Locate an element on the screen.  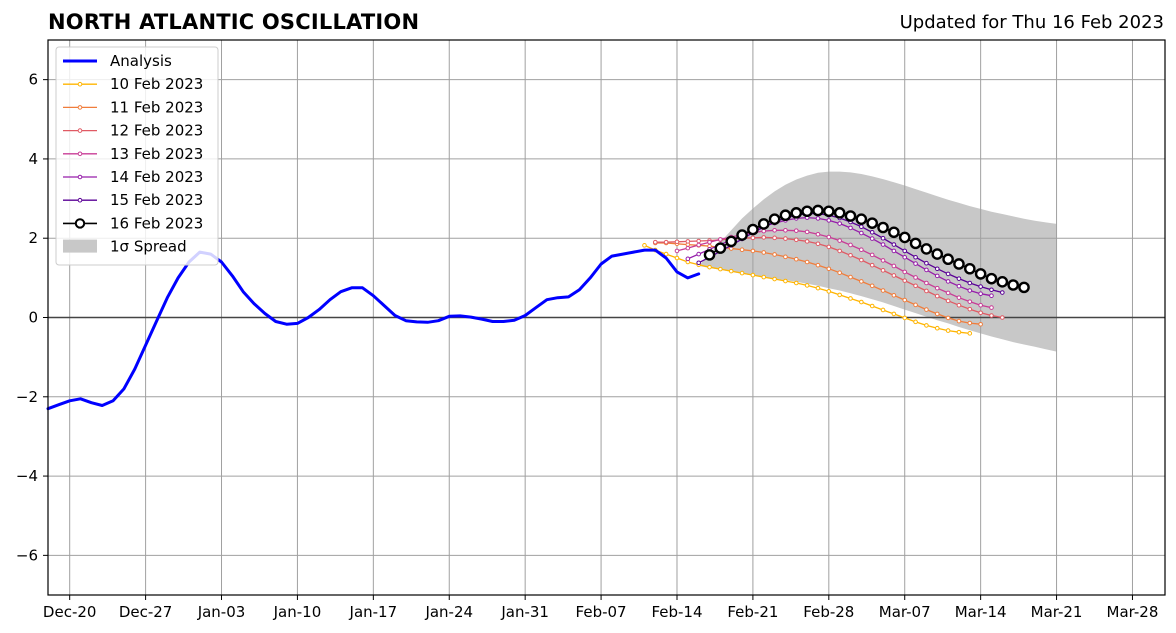
legend-box is located at coordinates (137, 156).